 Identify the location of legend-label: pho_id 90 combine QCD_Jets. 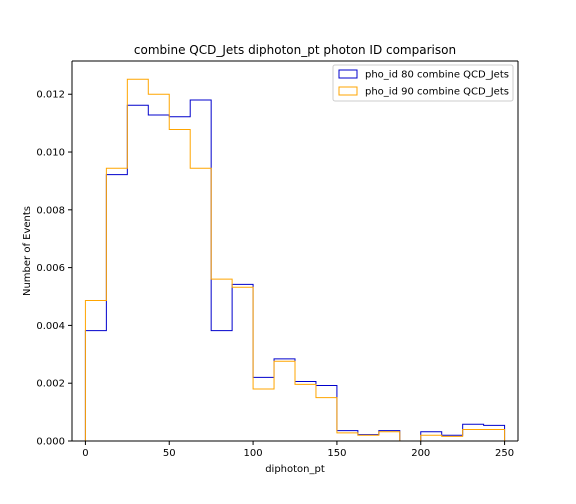
(437, 92).